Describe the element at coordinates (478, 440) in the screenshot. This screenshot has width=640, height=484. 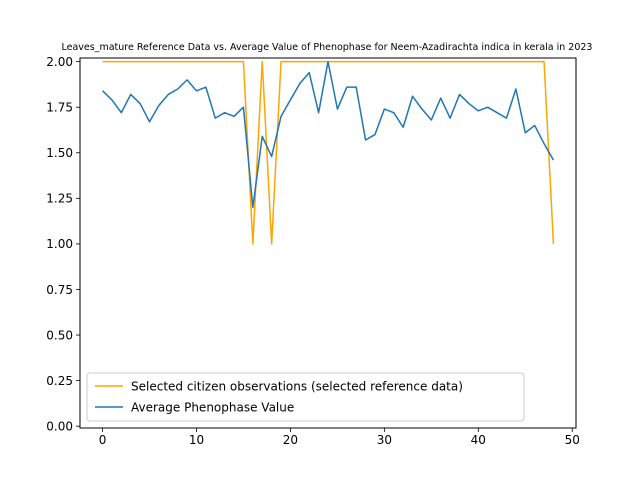
I see `x-tick-label: 40` at that location.